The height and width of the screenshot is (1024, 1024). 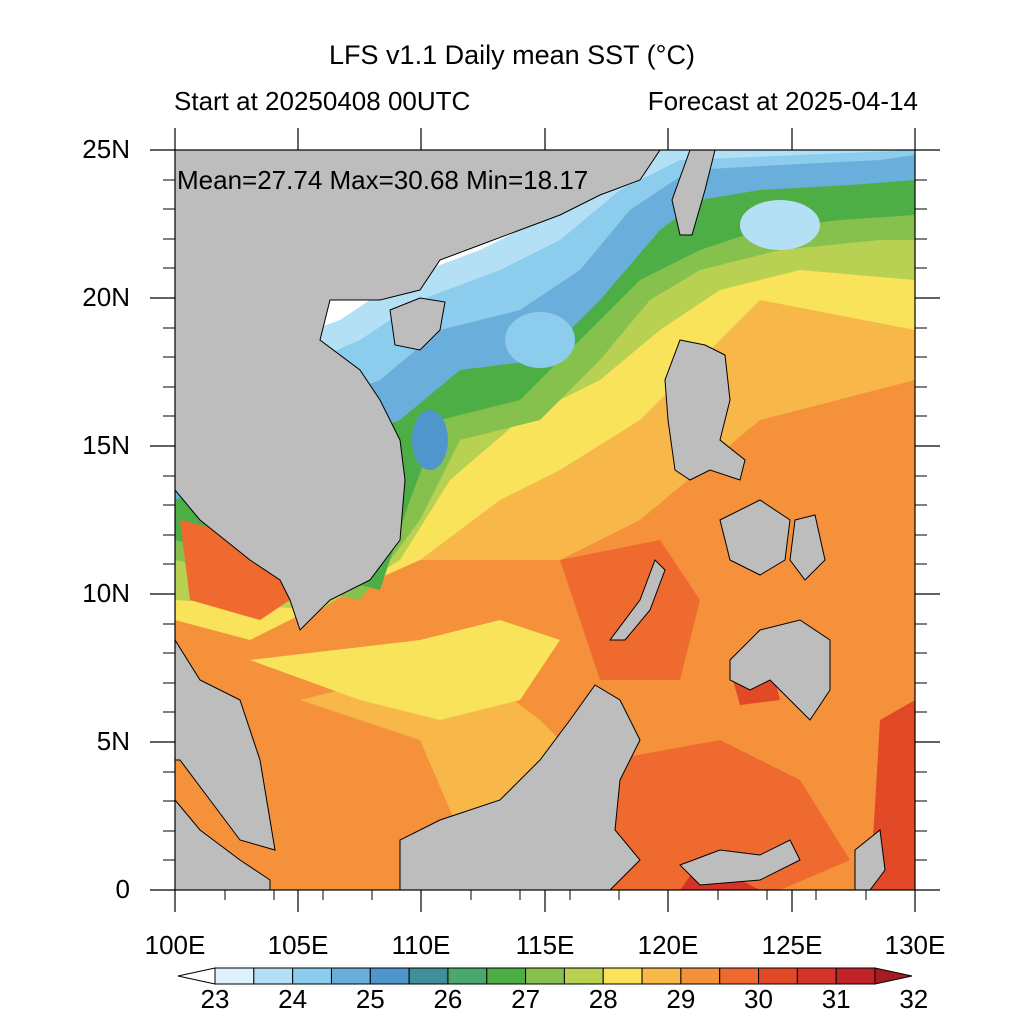 What do you see at coordinates (870, 859) in the screenshot?
I see `land-halmahera` at bounding box center [870, 859].